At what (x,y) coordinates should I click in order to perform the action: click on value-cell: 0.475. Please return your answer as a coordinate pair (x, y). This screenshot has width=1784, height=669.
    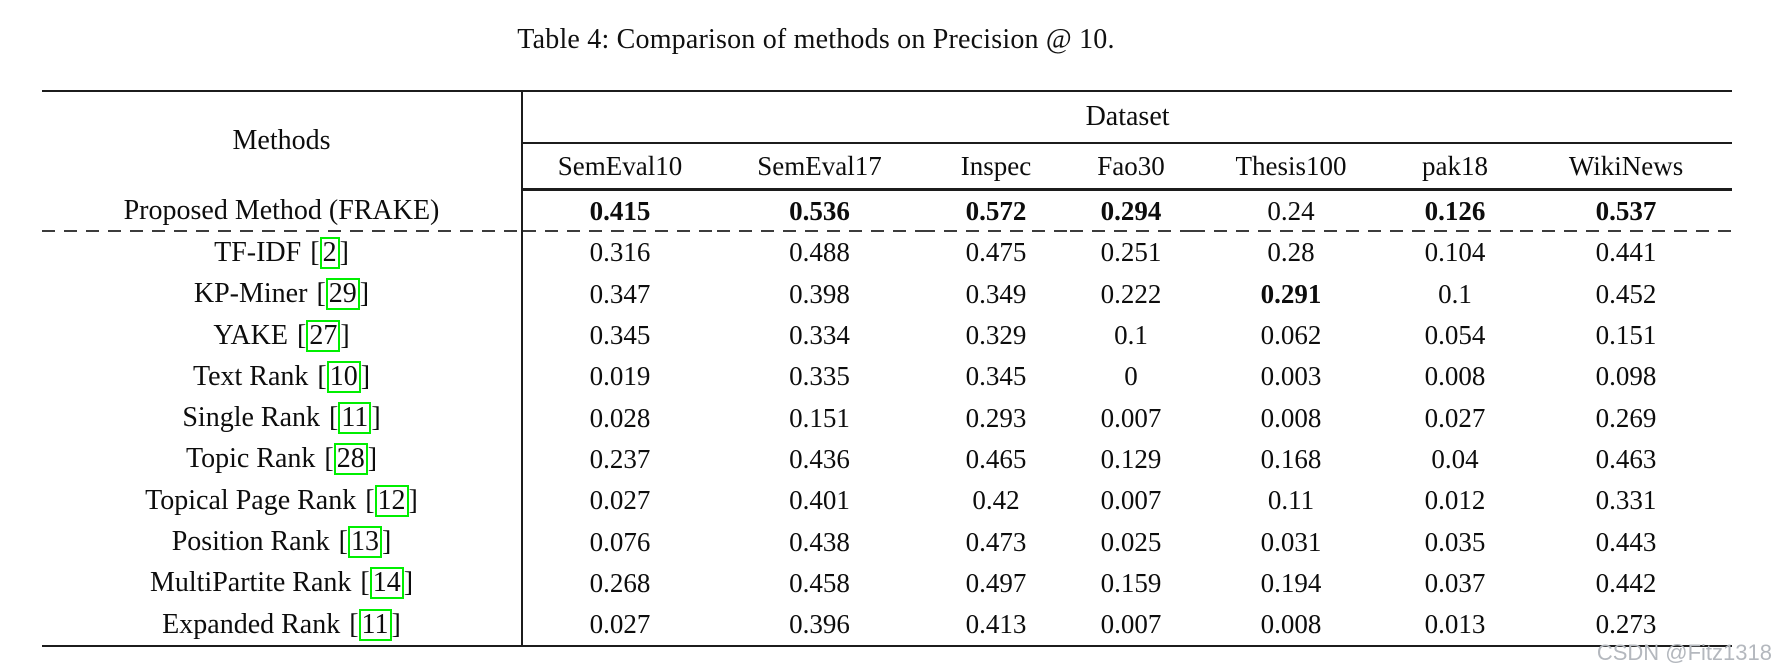
    Looking at the image, I should click on (996, 252).